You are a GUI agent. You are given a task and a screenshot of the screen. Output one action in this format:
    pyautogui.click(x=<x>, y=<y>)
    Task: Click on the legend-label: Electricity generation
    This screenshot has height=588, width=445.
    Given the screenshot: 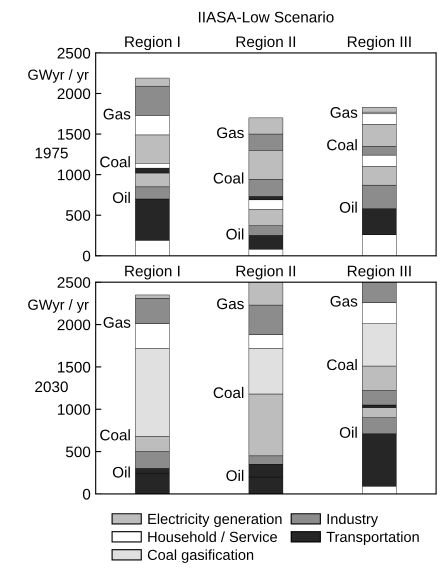 What is the action you would take?
    pyautogui.click(x=215, y=520)
    